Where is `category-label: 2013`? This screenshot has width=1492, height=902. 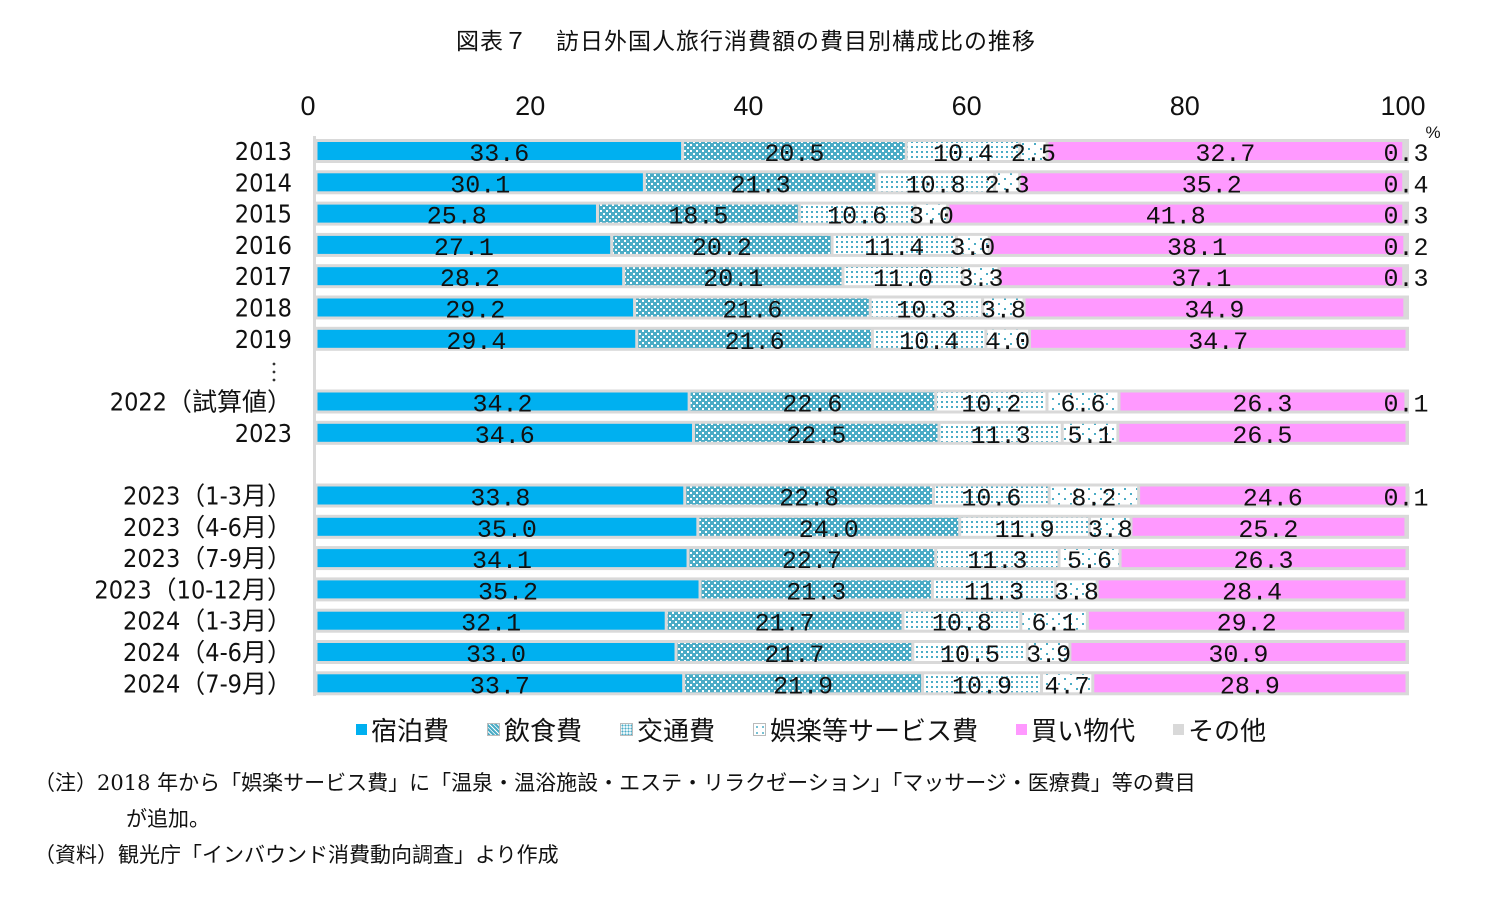 category-label: 2013 is located at coordinates (263, 151).